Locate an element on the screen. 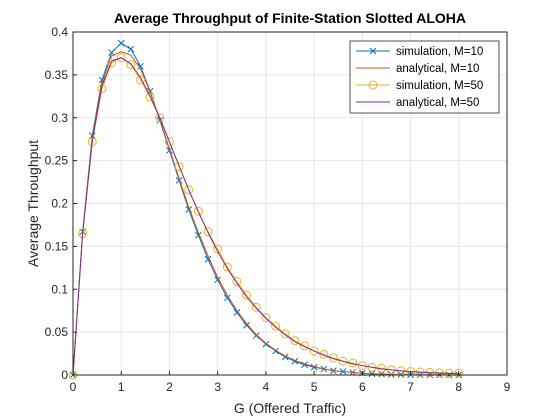 The image size is (560, 420). x-tick-label: 3 is located at coordinates (217, 387).